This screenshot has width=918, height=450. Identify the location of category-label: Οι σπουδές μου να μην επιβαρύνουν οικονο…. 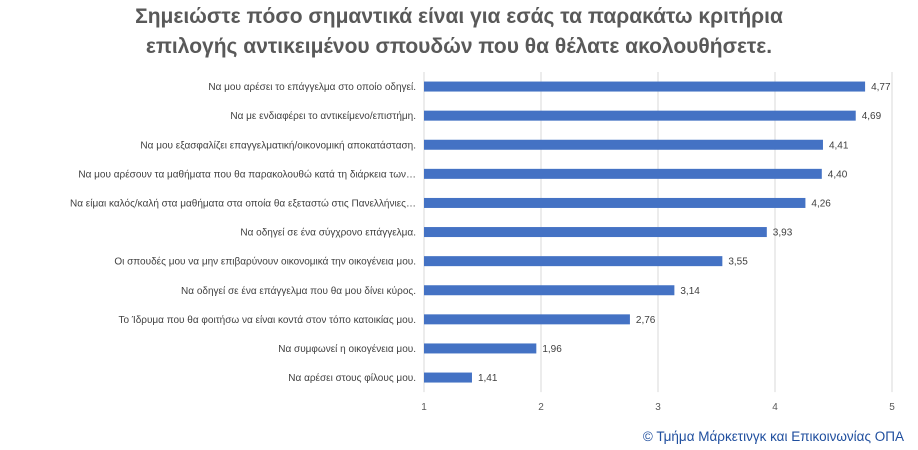
(265, 262).